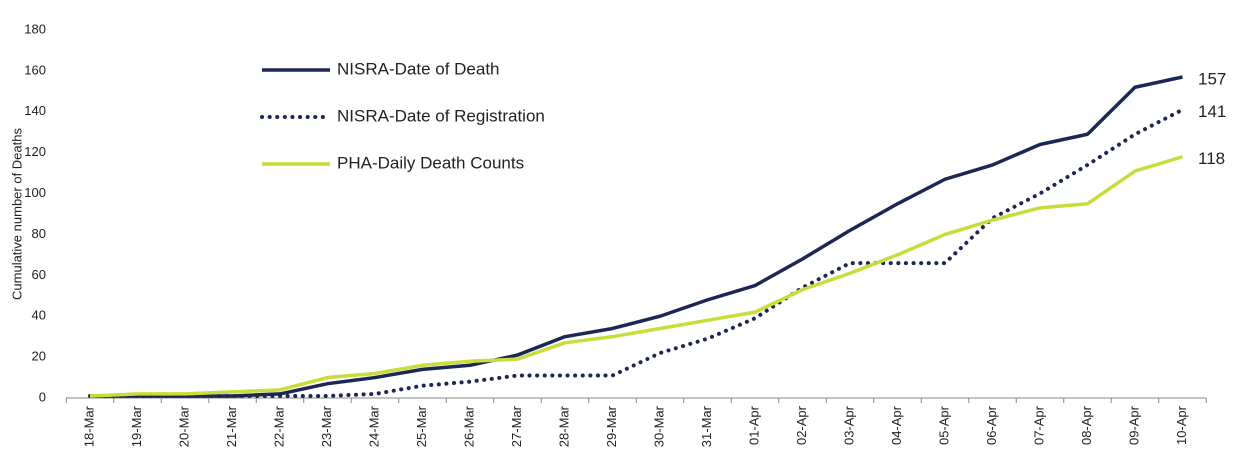 The height and width of the screenshot is (472, 1243). I want to click on x-tick-label: 23-Mar, so click(326, 426).